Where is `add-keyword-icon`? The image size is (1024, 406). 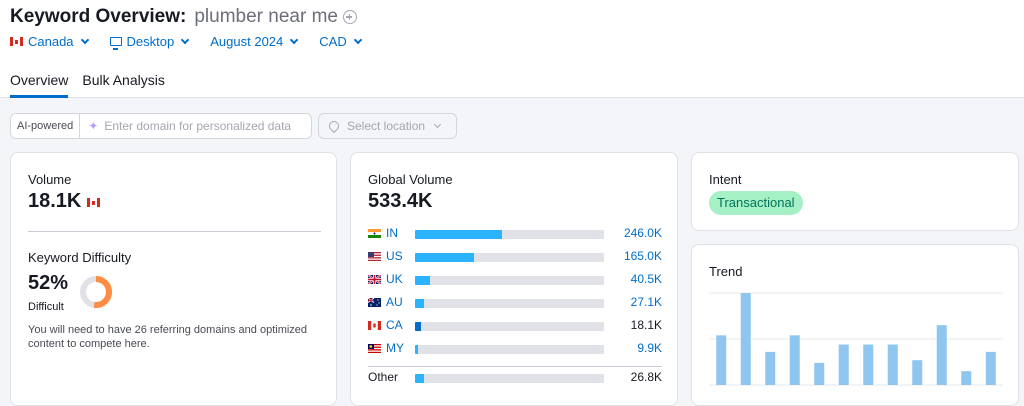
add-keyword-icon is located at coordinates (349, 17).